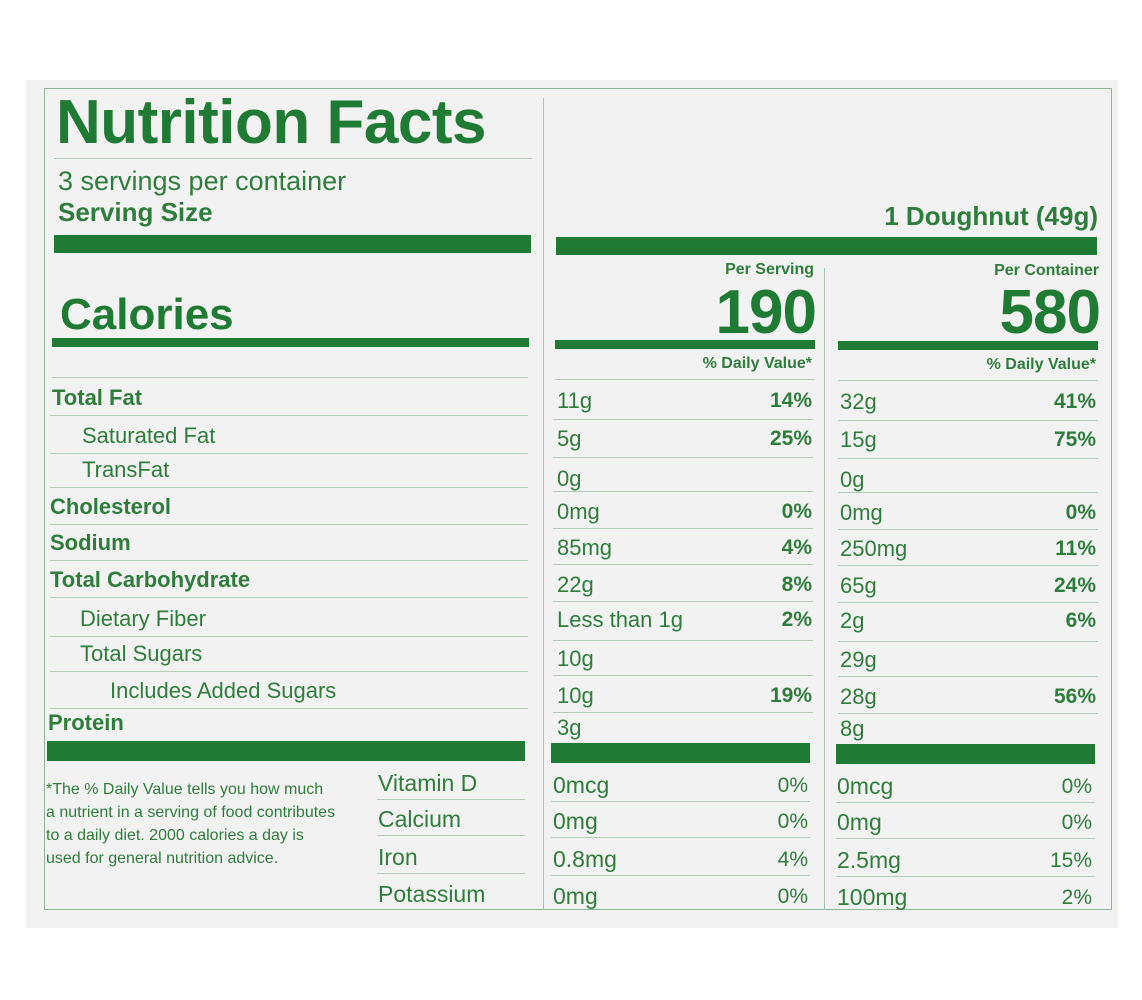 The height and width of the screenshot is (1000, 1142). What do you see at coordinates (757, 363) in the screenshot?
I see `dv-header-serving: % Daily Value*` at bounding box center [757, 363].